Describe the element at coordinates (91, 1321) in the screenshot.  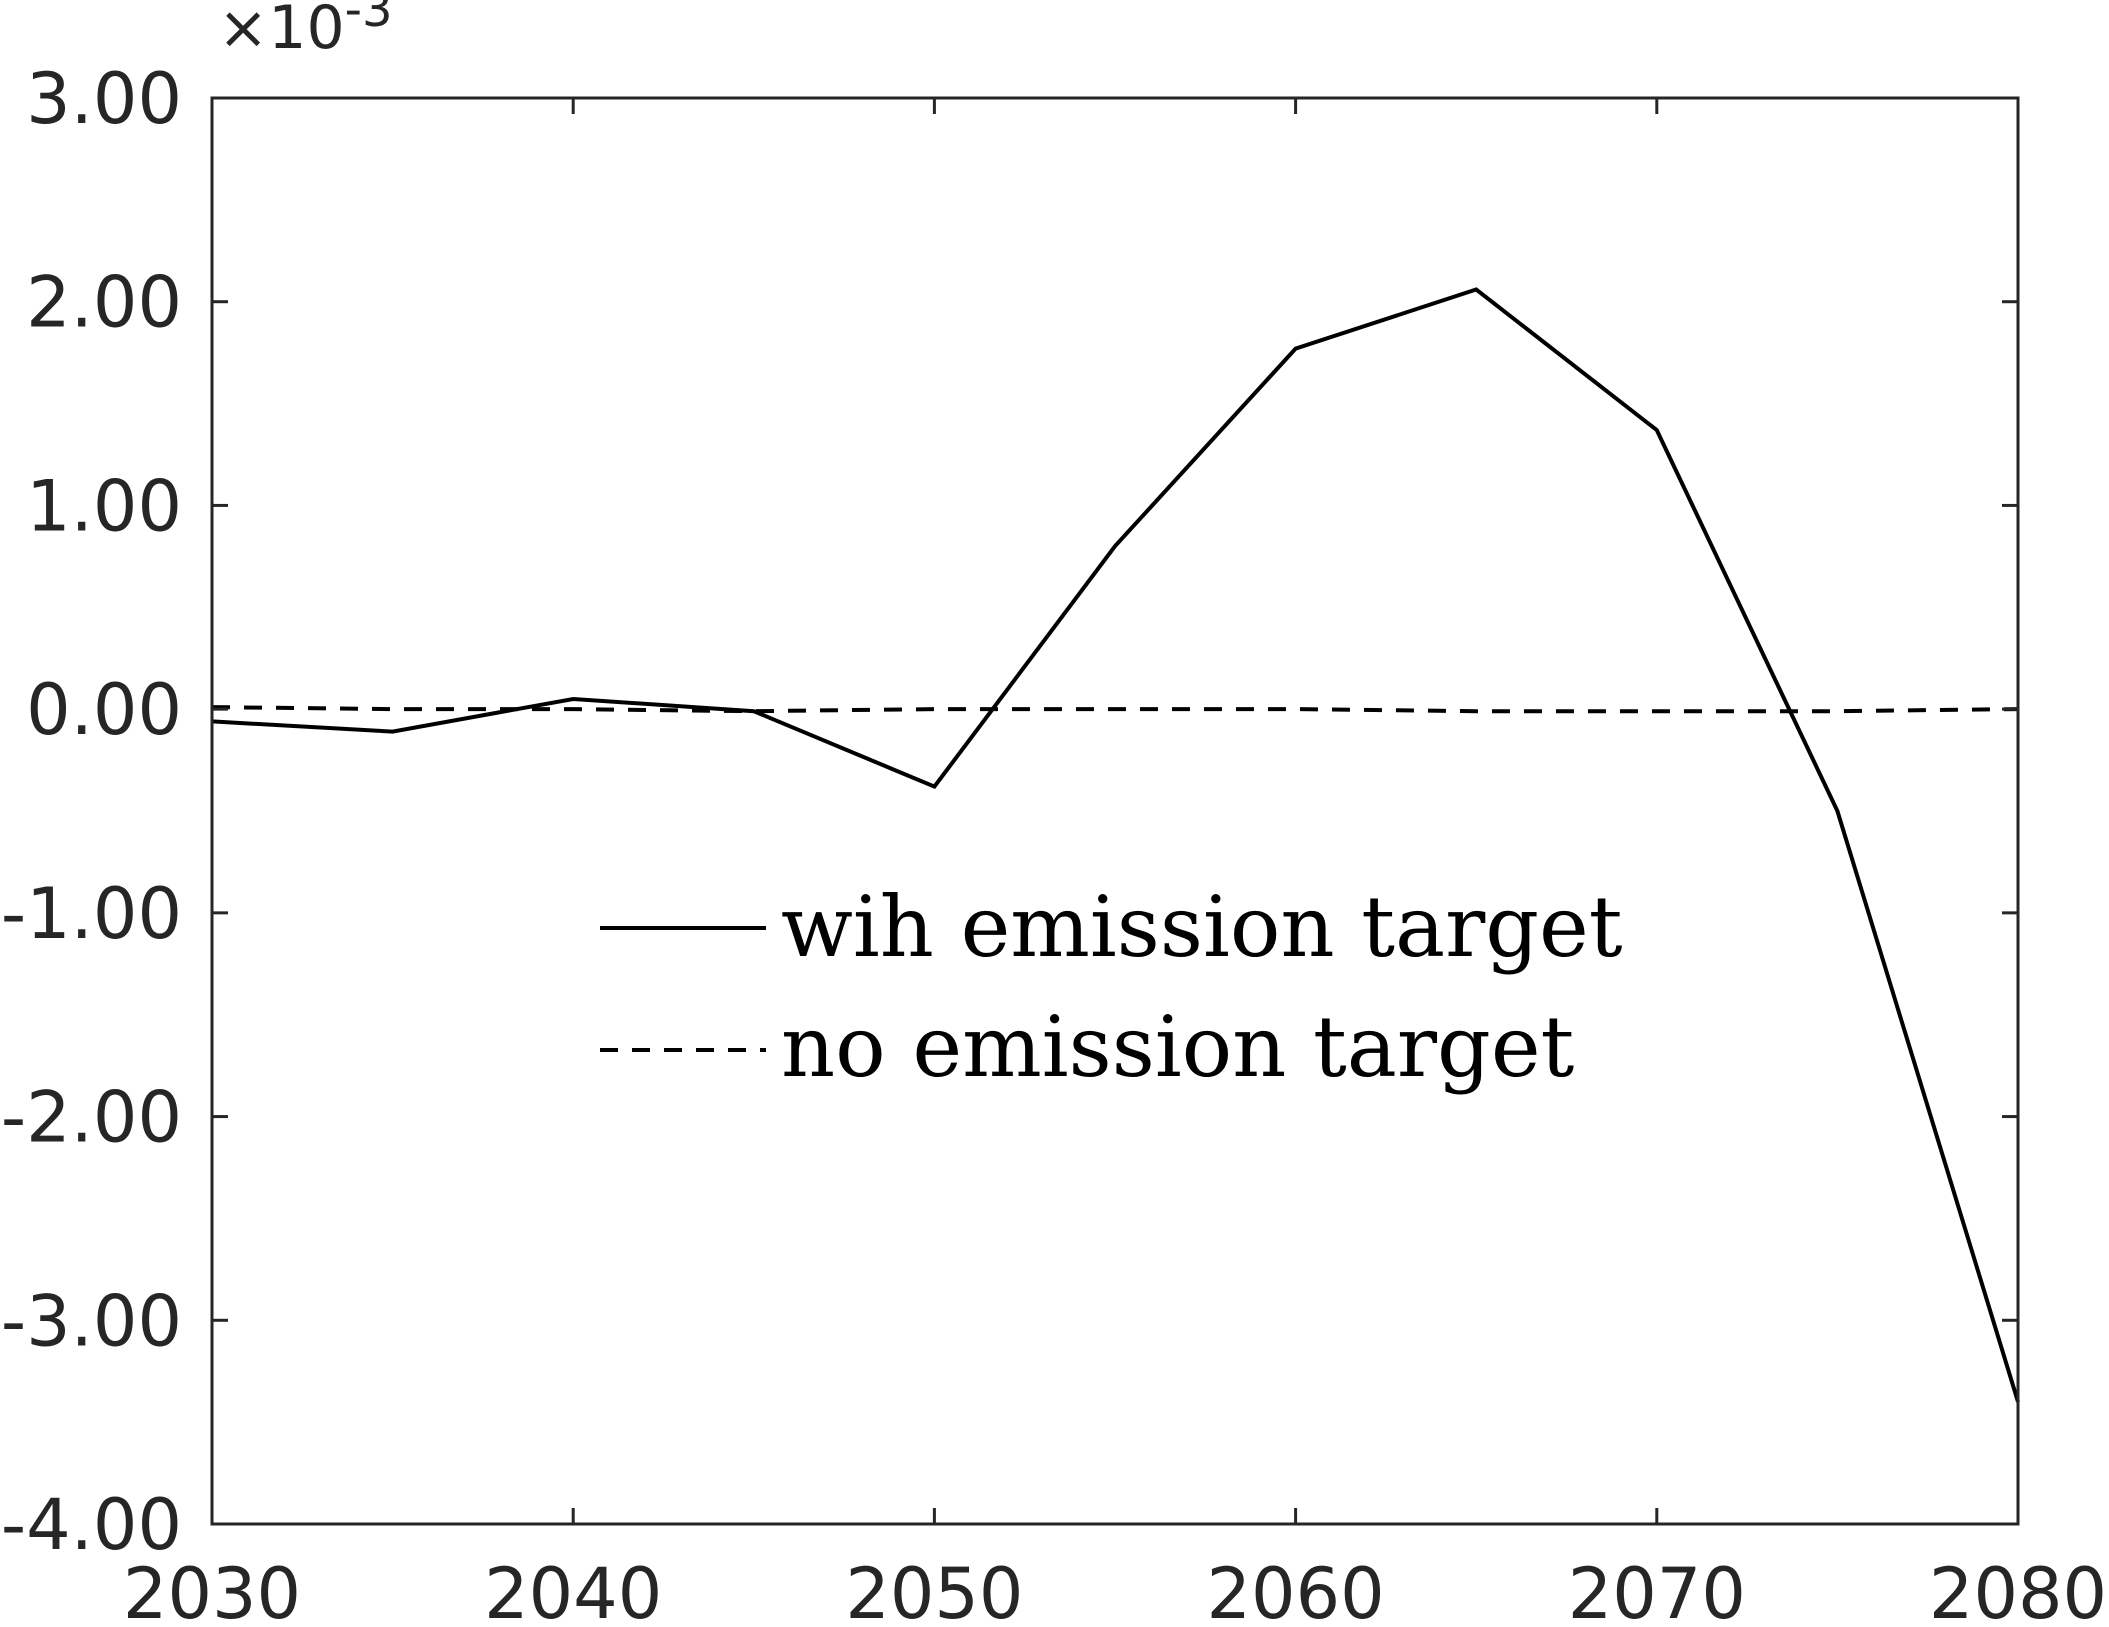
I see `y-tick-label-7: -3.00` at that location.